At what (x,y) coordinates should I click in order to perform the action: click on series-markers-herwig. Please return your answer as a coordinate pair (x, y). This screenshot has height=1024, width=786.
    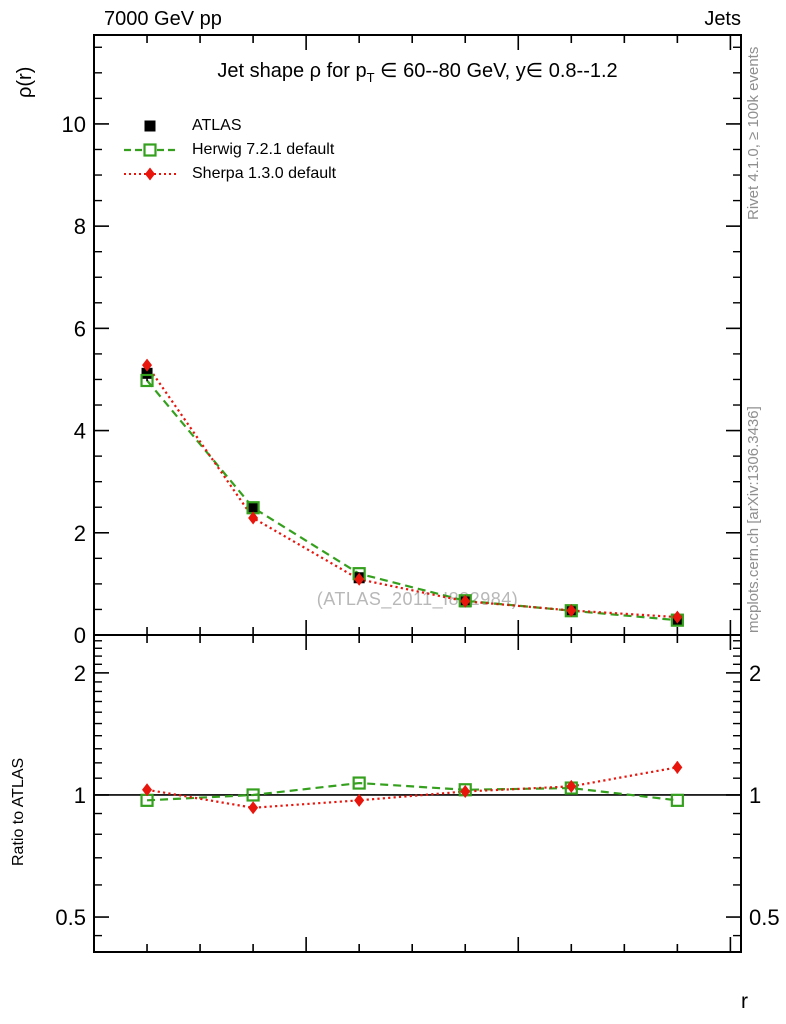
    Looking at the image, I should click on (412, 791).